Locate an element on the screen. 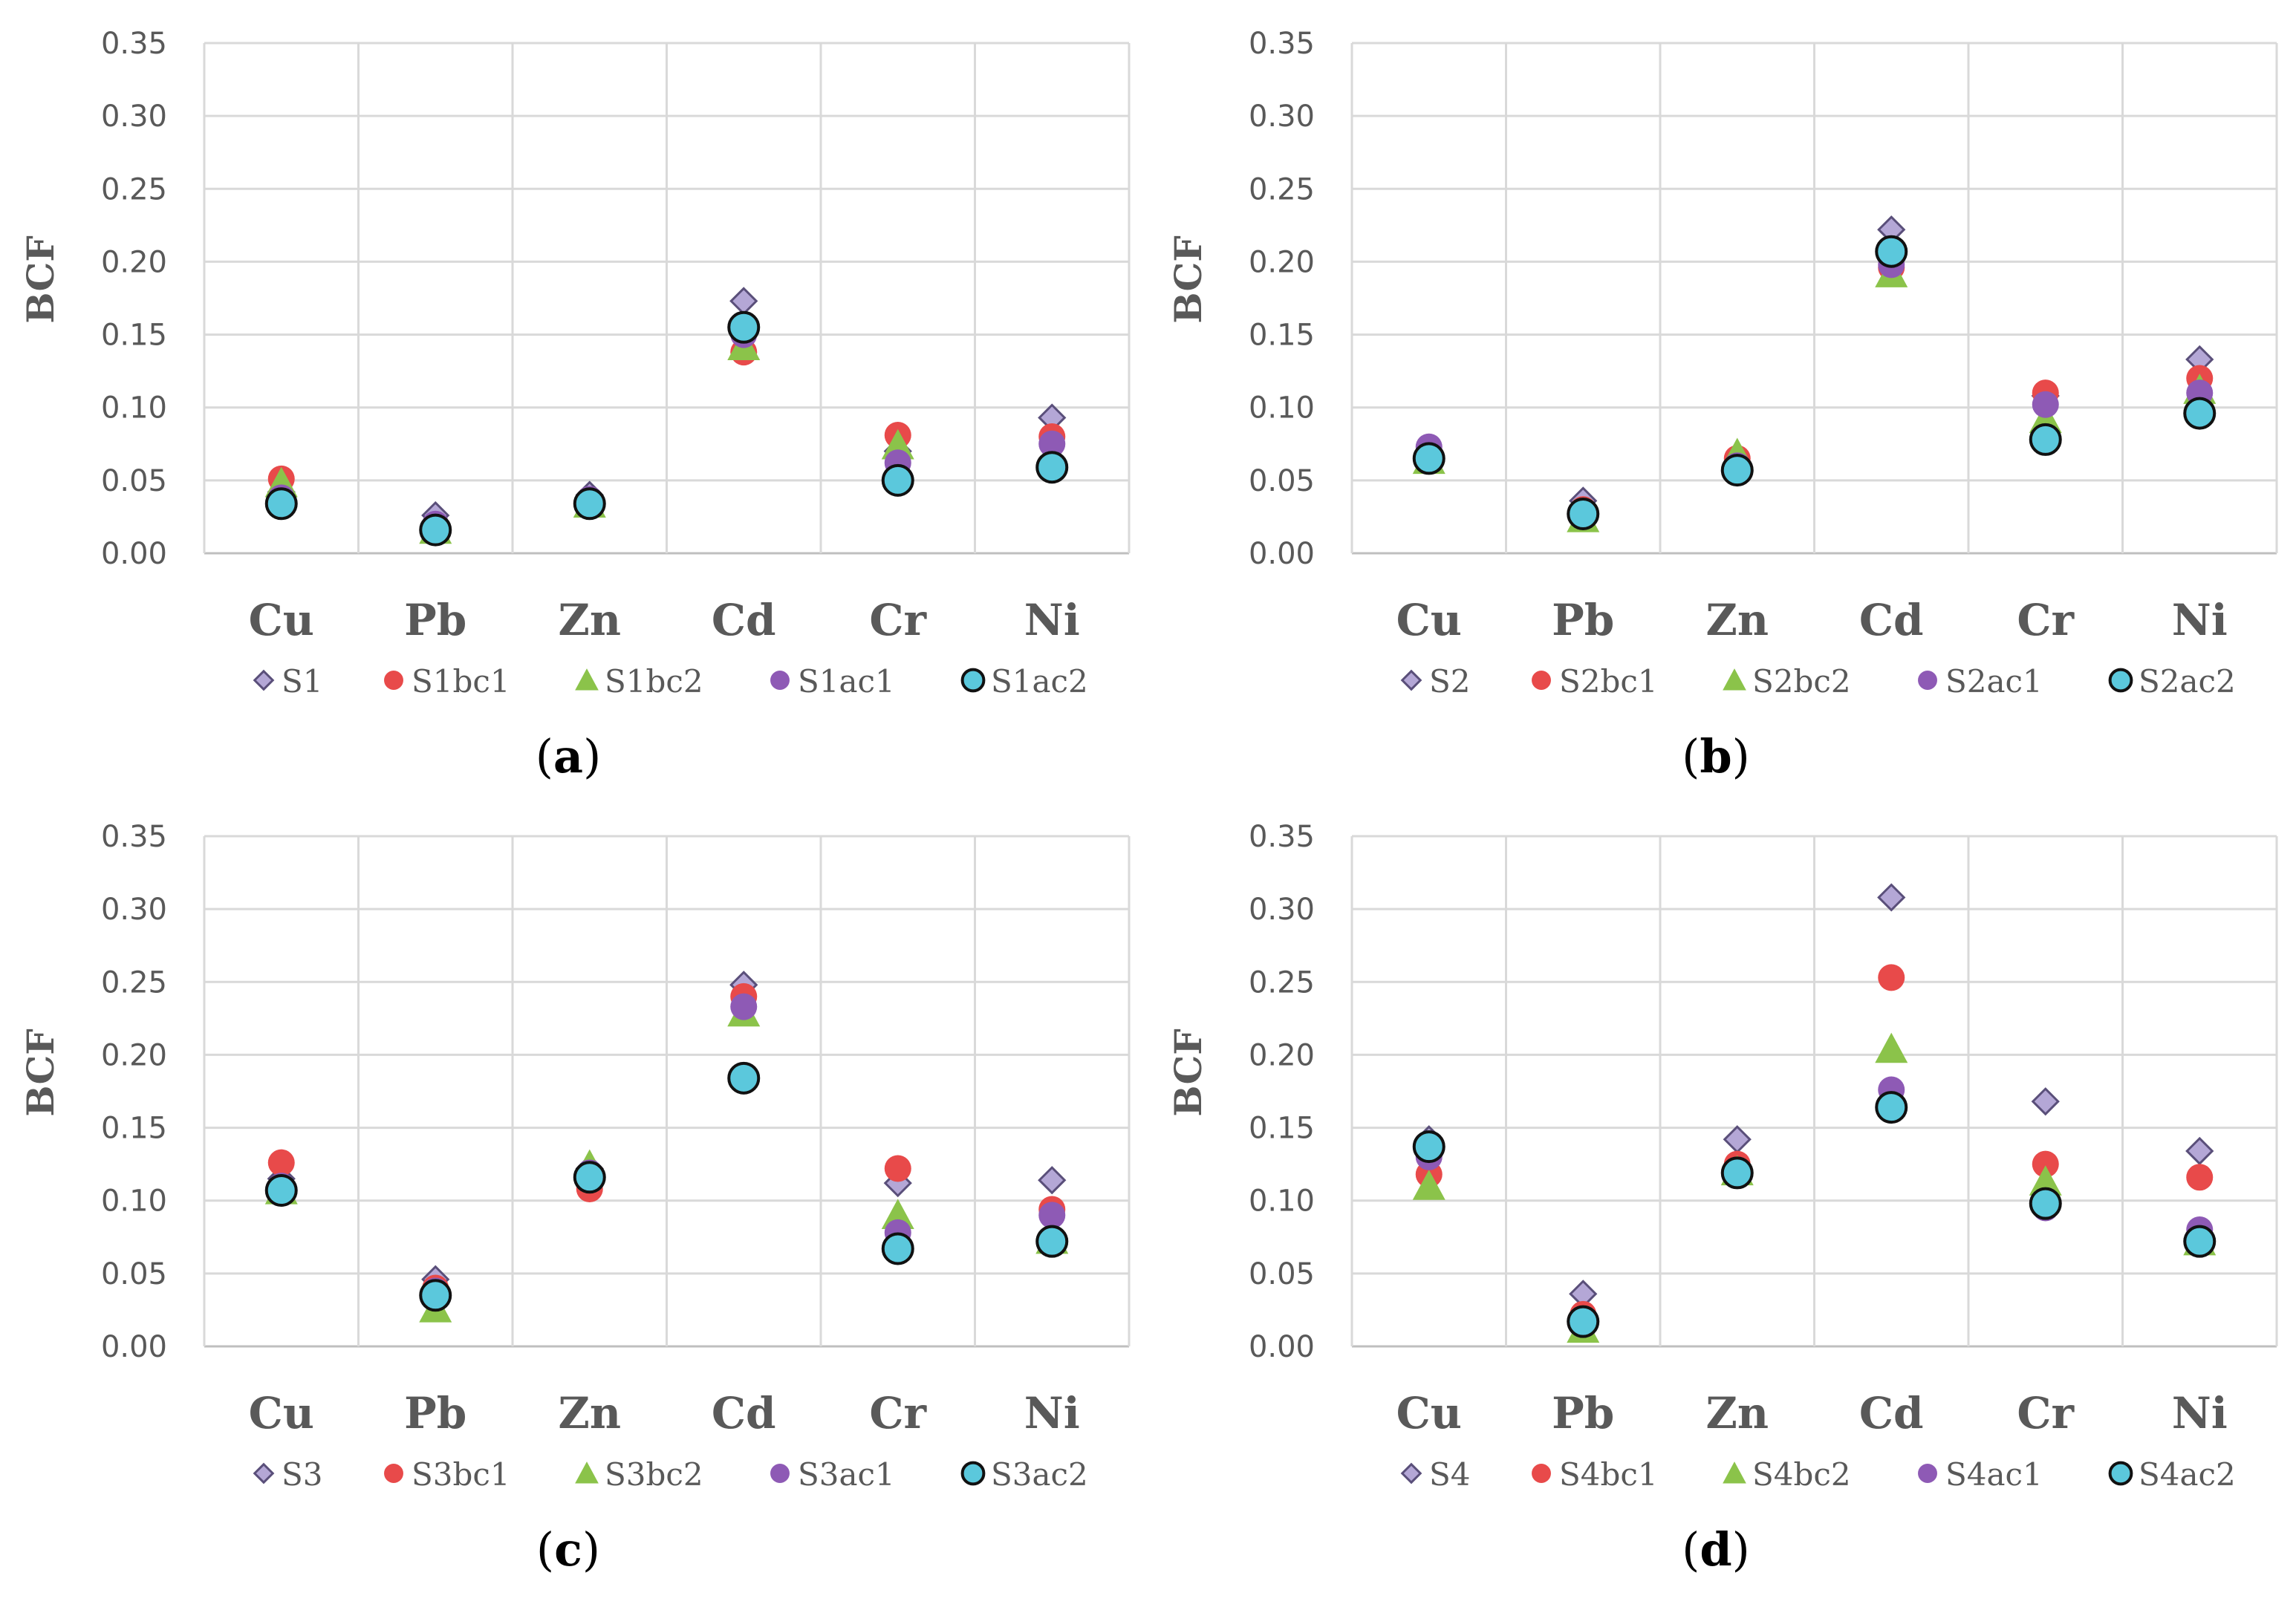  data-point-s3-ni is located at coordinates (1052, 1180).